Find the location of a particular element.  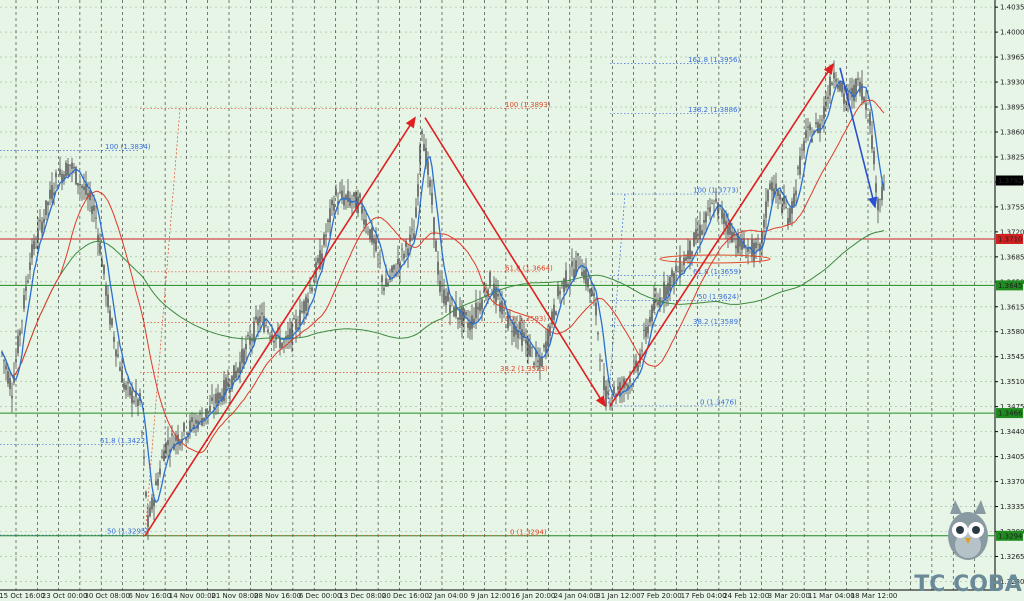

fib-level-label: 61.8 (1.3422) is located at coordinates (124, 441).